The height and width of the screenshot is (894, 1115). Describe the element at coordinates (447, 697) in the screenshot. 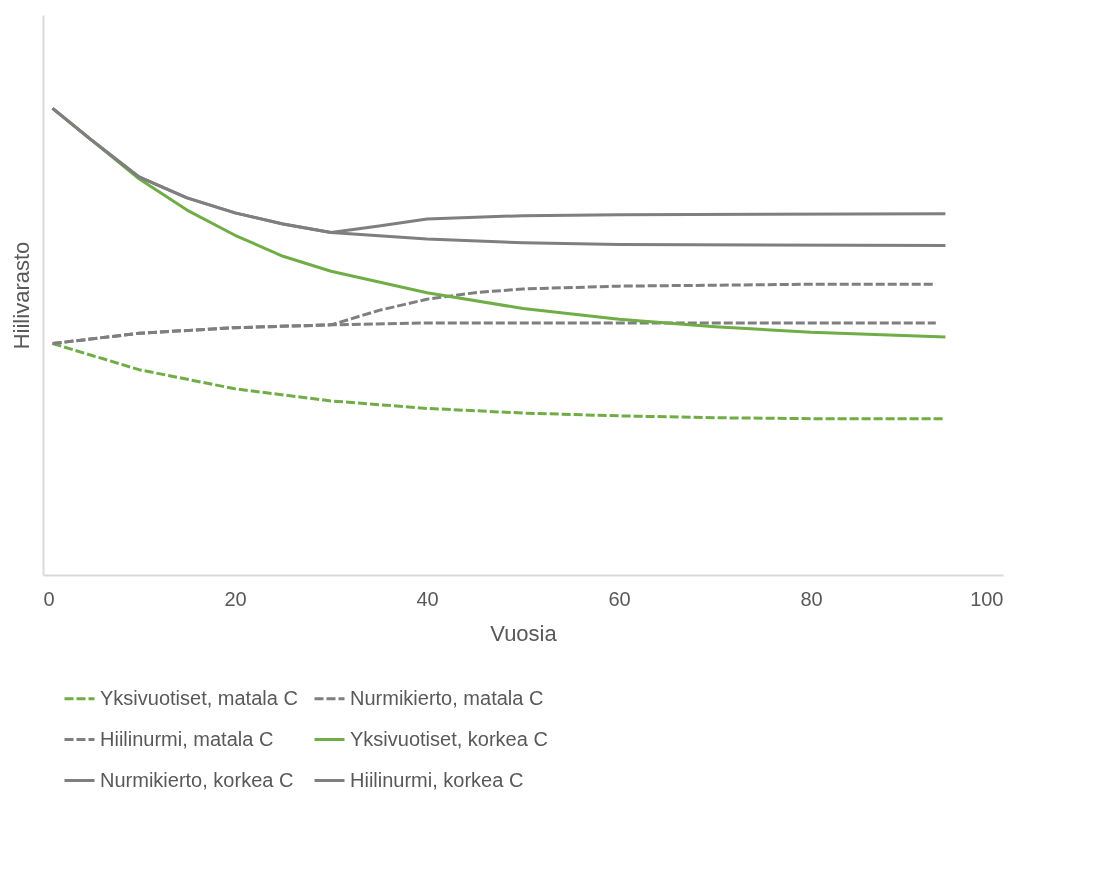

I see `legend-label: Nurmikierto, matala C` at that location.